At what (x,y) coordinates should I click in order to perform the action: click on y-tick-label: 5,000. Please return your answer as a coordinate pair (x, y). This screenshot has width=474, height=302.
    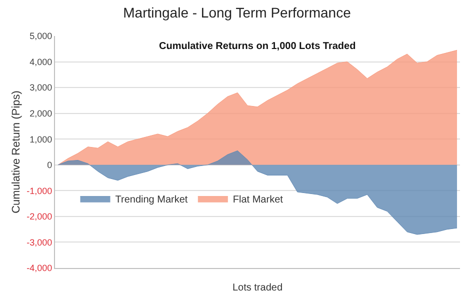
    Looking at the image, I should click on (41, 36).